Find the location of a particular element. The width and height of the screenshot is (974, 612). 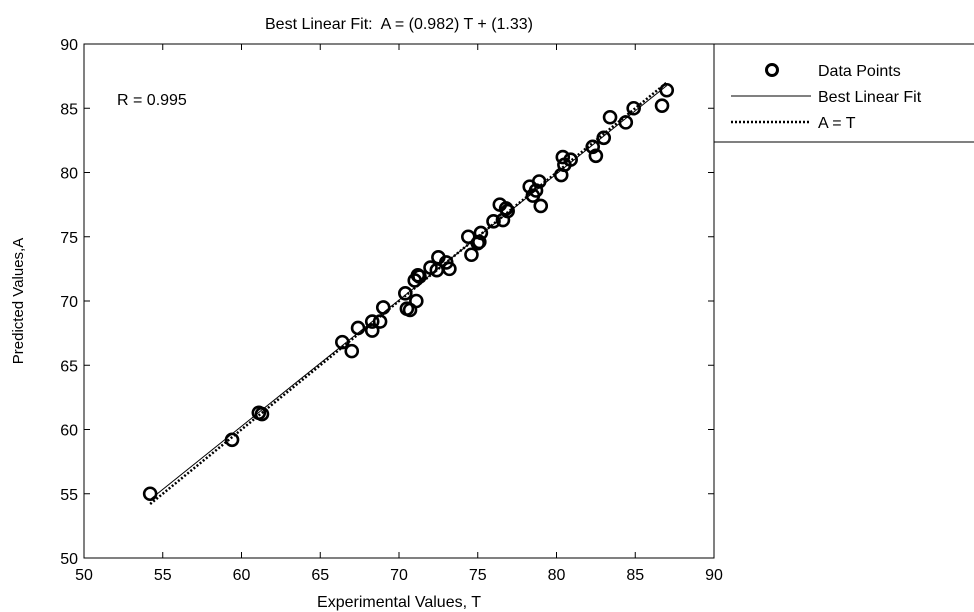

legend-box is located at coordinates (843, 93).